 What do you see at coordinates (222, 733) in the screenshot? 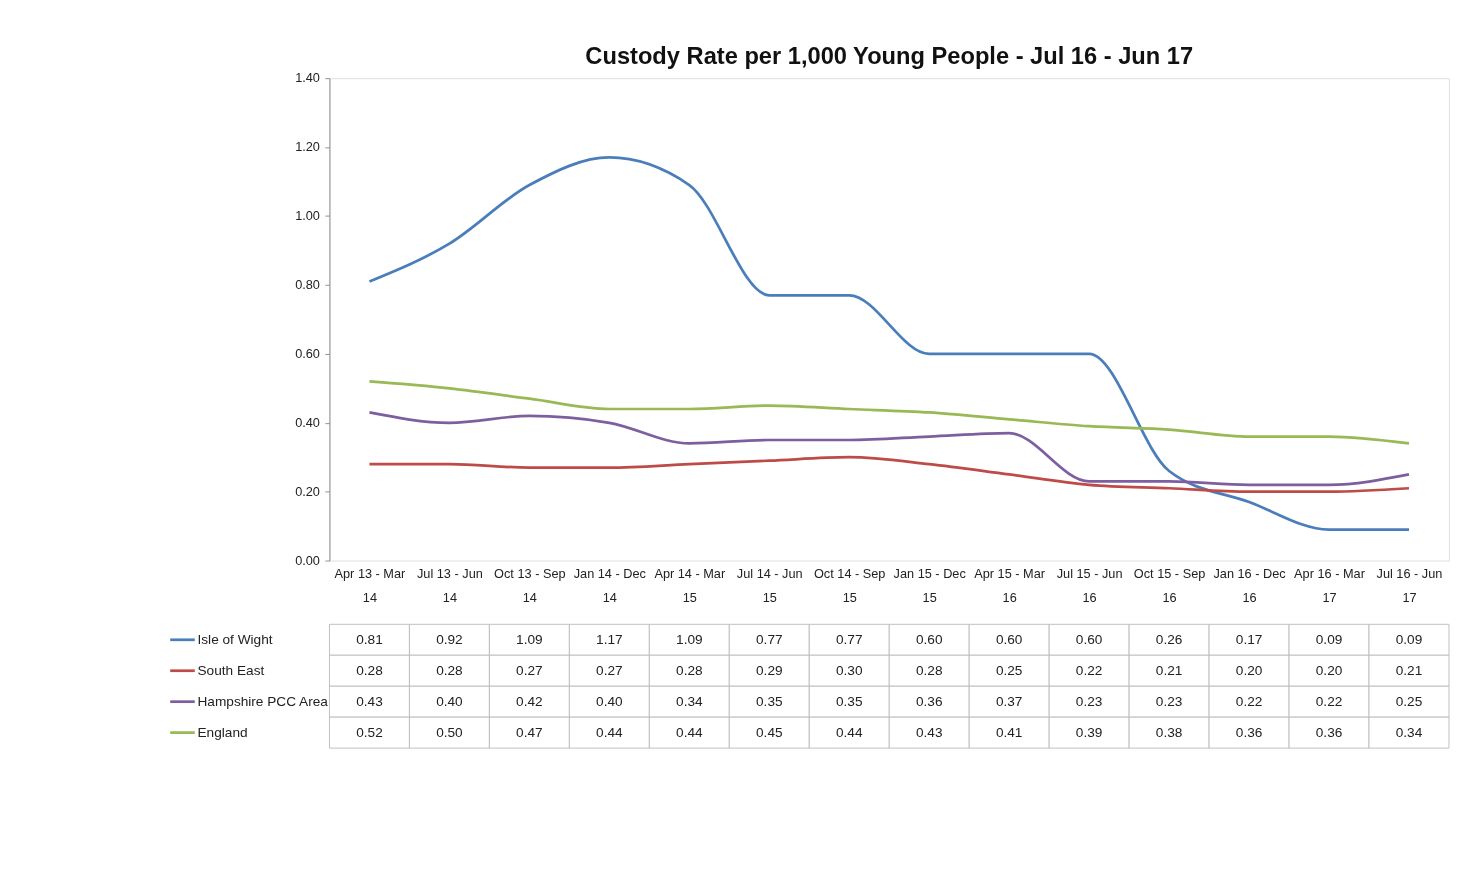
I see `legend-label: England` at bounding box center [222, 733].